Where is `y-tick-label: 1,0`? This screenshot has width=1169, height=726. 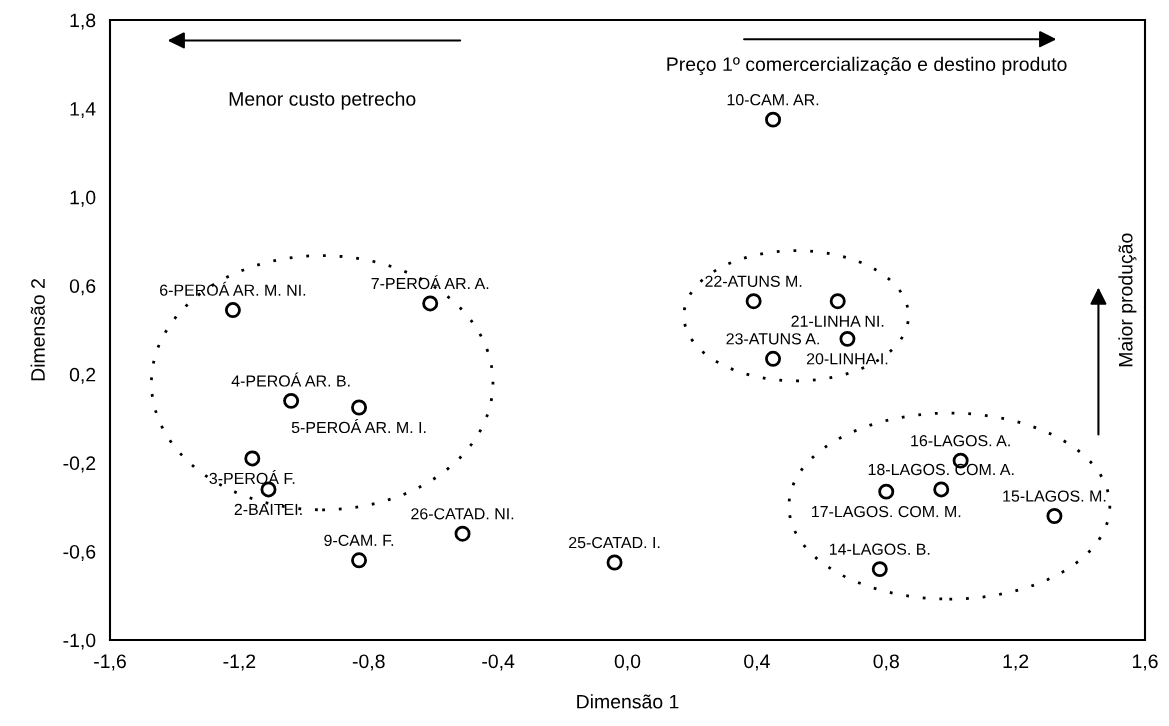
y-tick-label: 1,0 is located at coordinates (83, 198).